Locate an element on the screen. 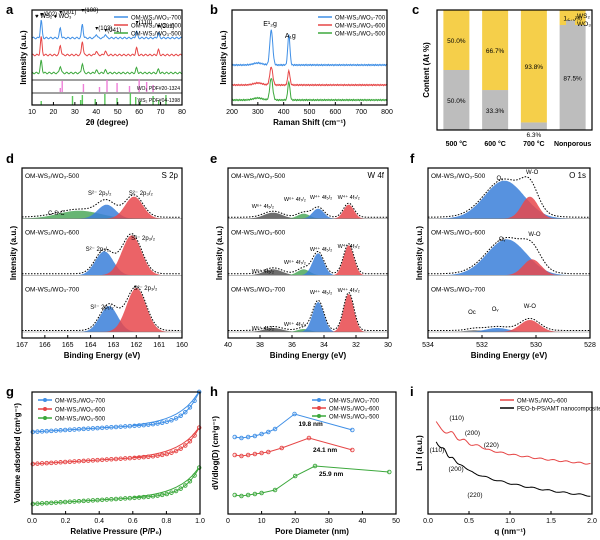 The width and height of the screenshot is (600, 540). panel-e-xlabel: Binding Energy (eV) is located at coordinates (308, 355).